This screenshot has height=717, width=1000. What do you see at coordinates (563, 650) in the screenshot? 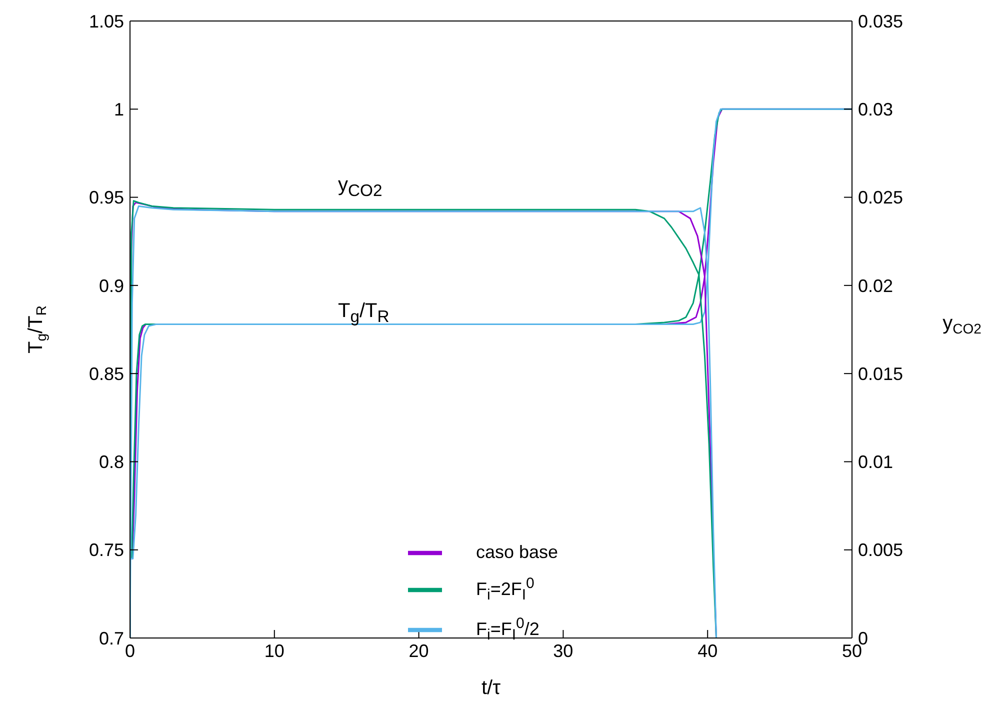
I see `x-tick-label: 30` at bounding box center [563, 650].